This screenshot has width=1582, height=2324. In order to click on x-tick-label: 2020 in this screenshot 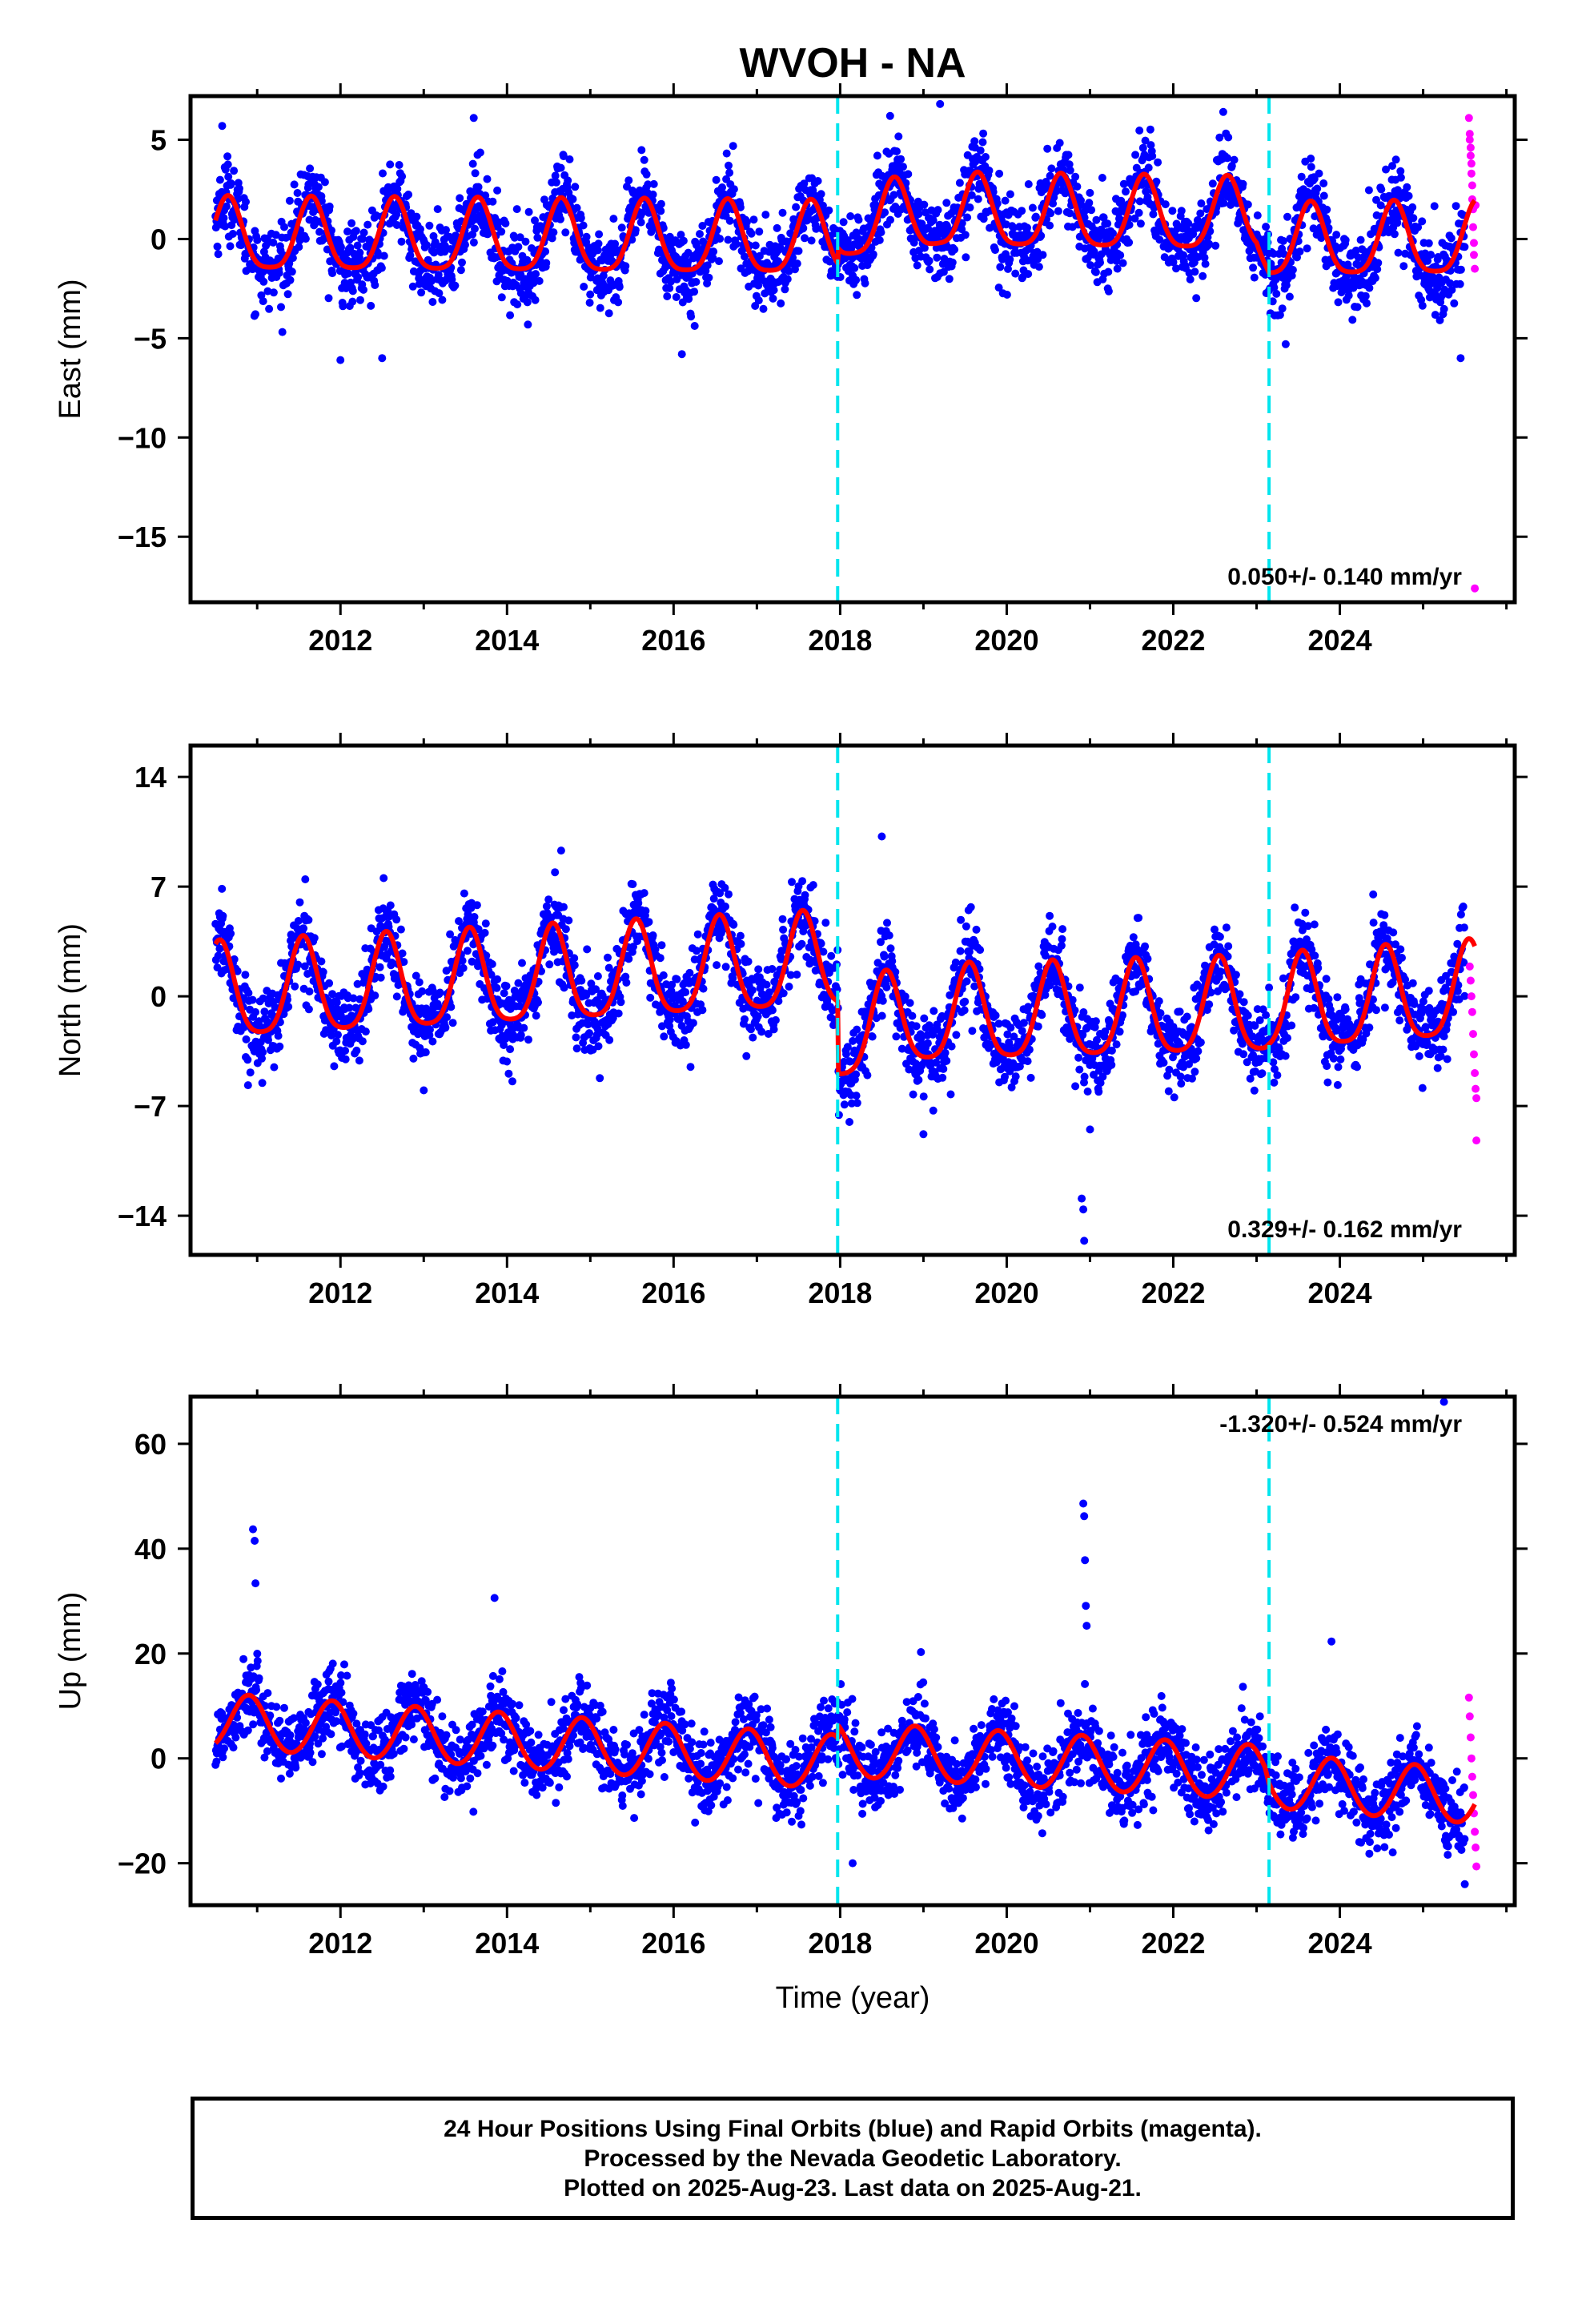, I will do `click(1006, 640)`.